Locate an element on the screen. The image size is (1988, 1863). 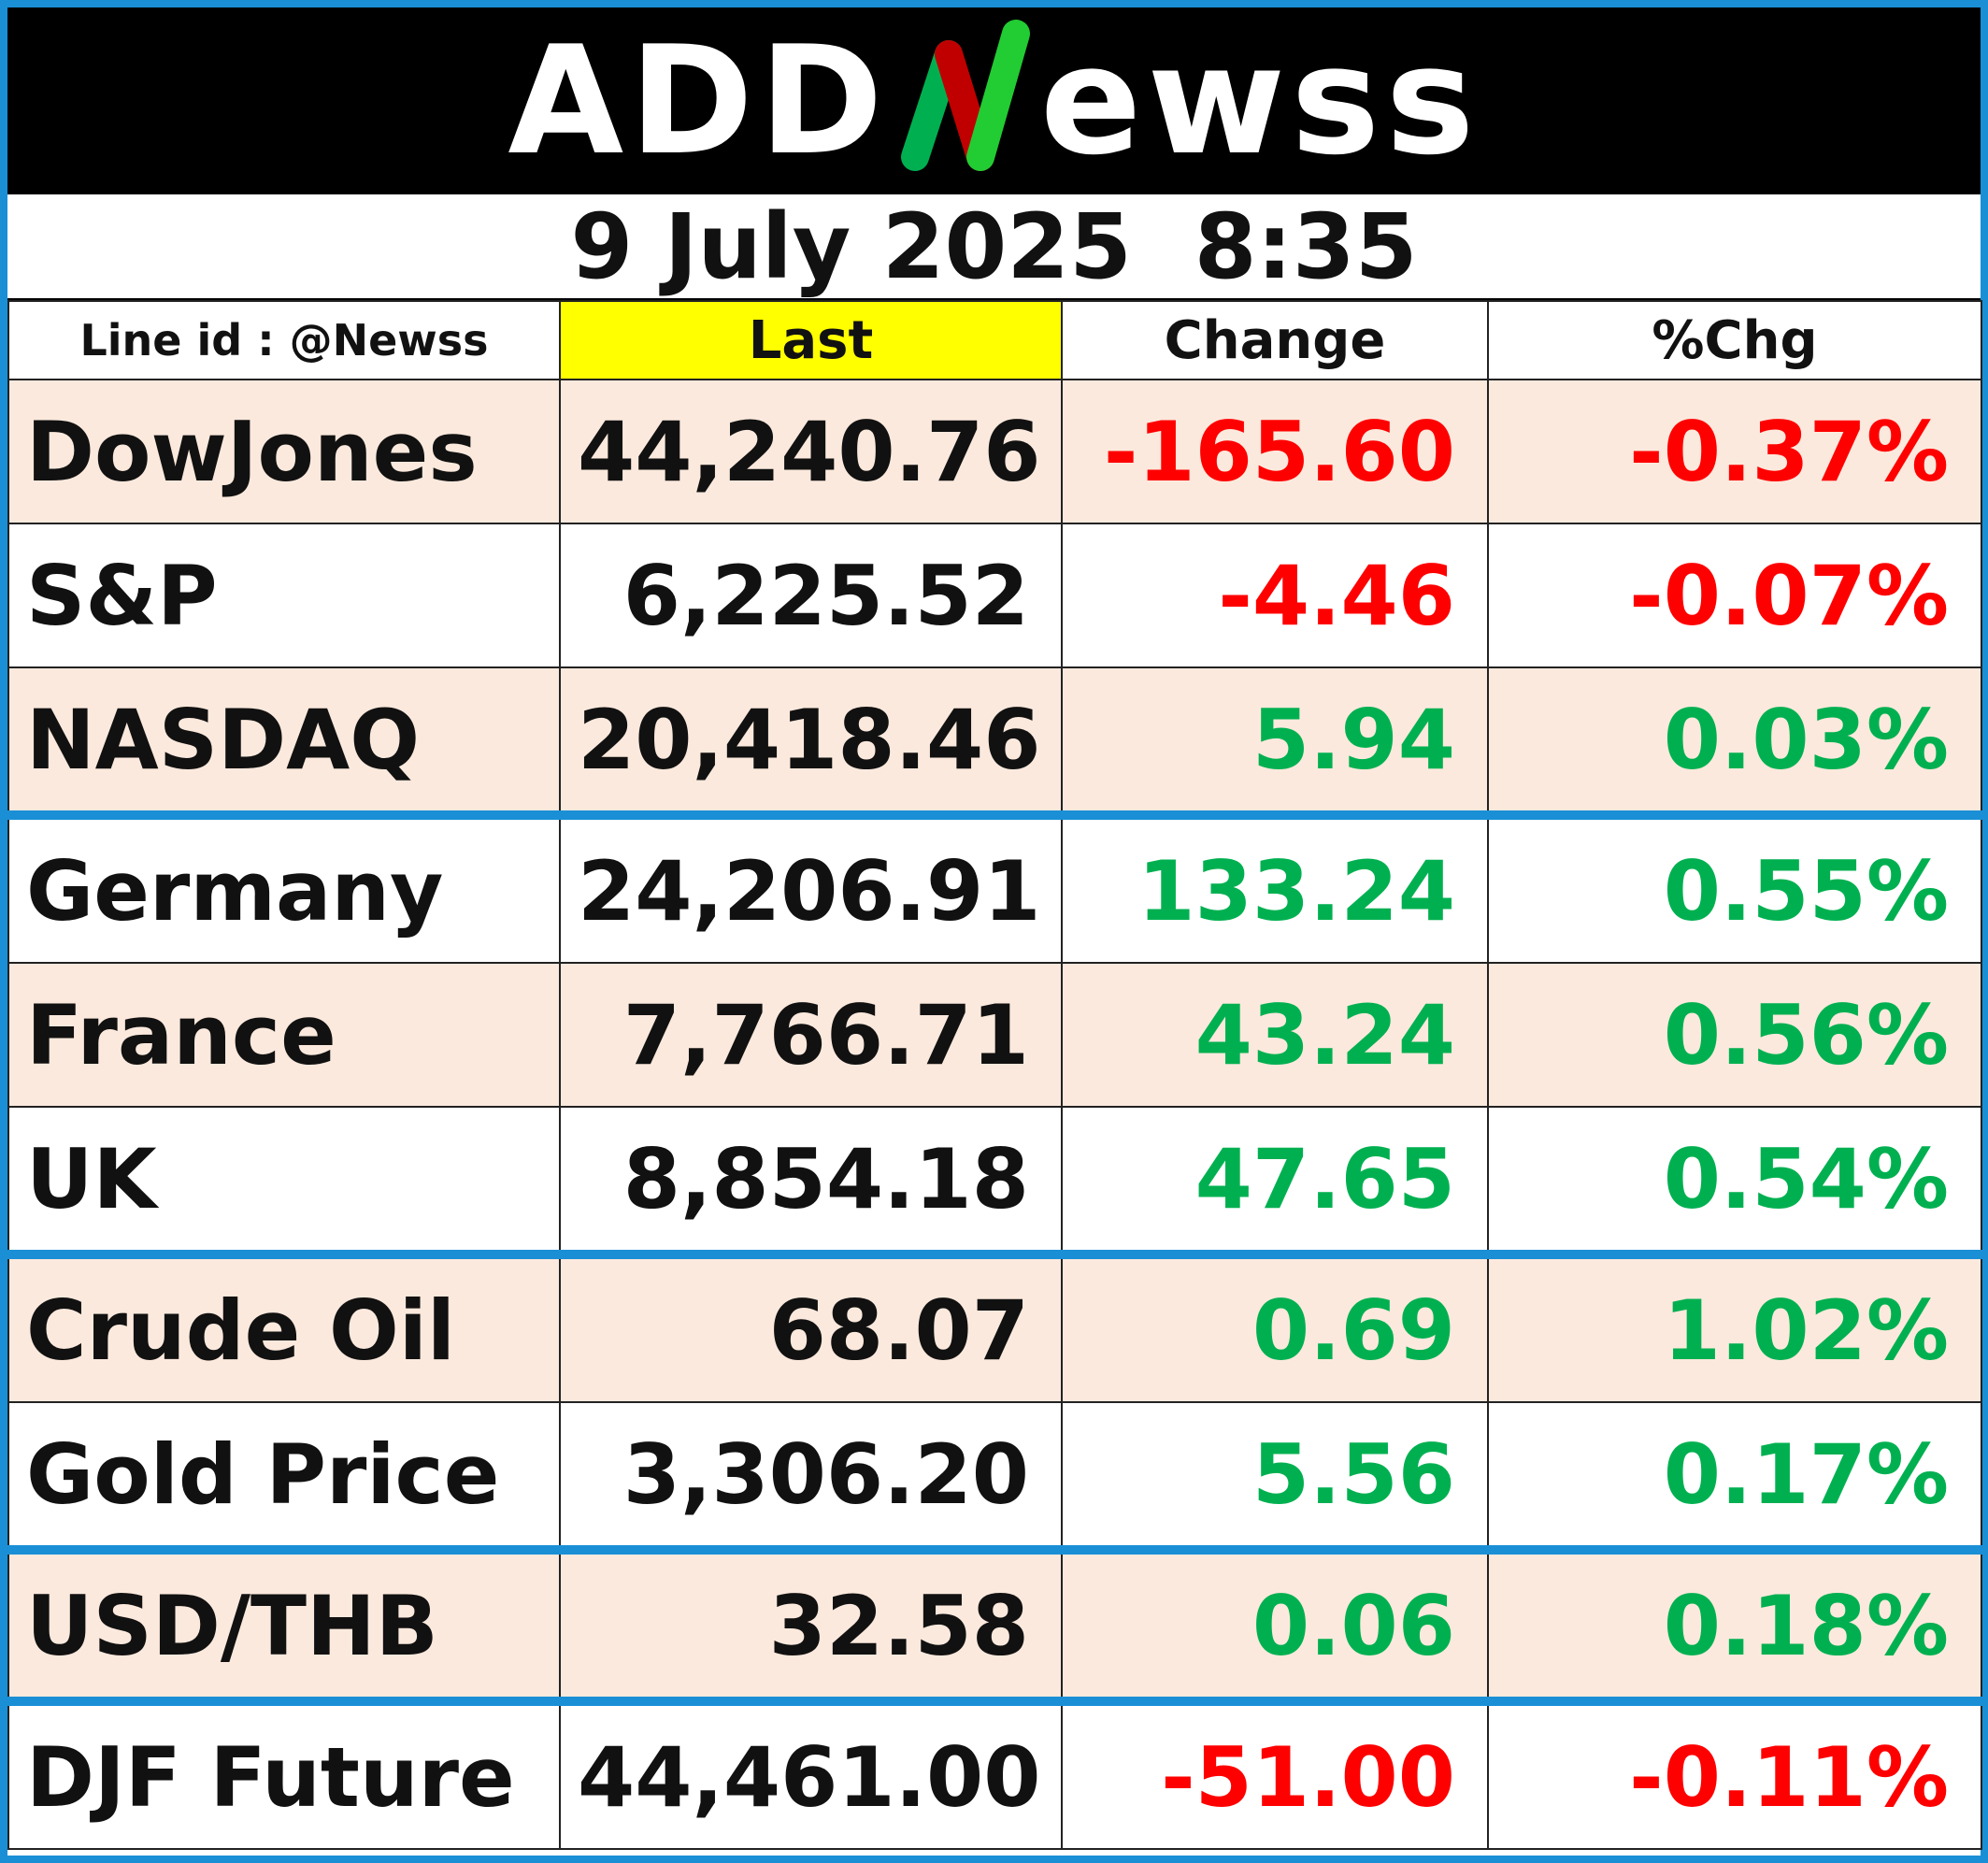
row-change: -51.00 is located at coordinates (1275, 1774).